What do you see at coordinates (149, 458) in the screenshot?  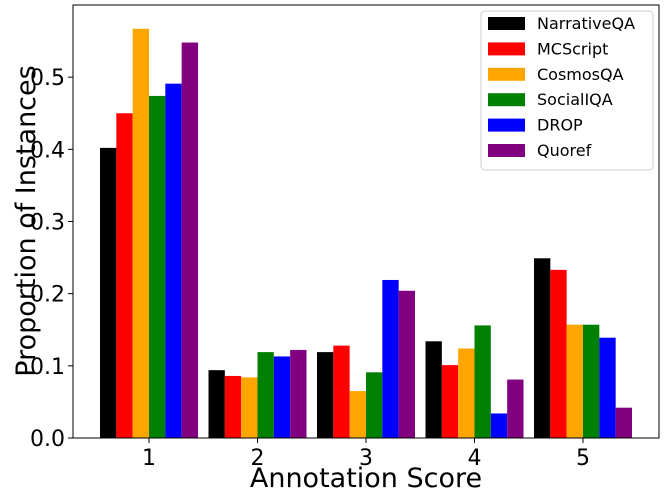 I see `x-tick-label: 1` at bounding box center [149, 458].